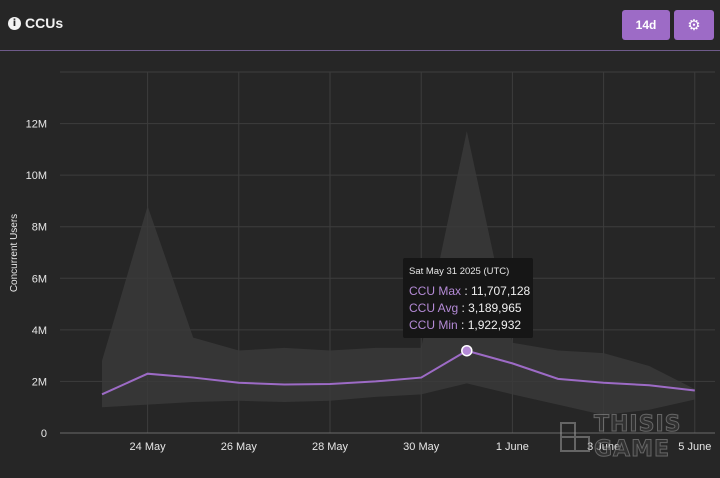 The width and height of the screenshot is (720, 478). I want to click on tooltip-date: Sat May 31 2025 (UTC), so click(459, 271).